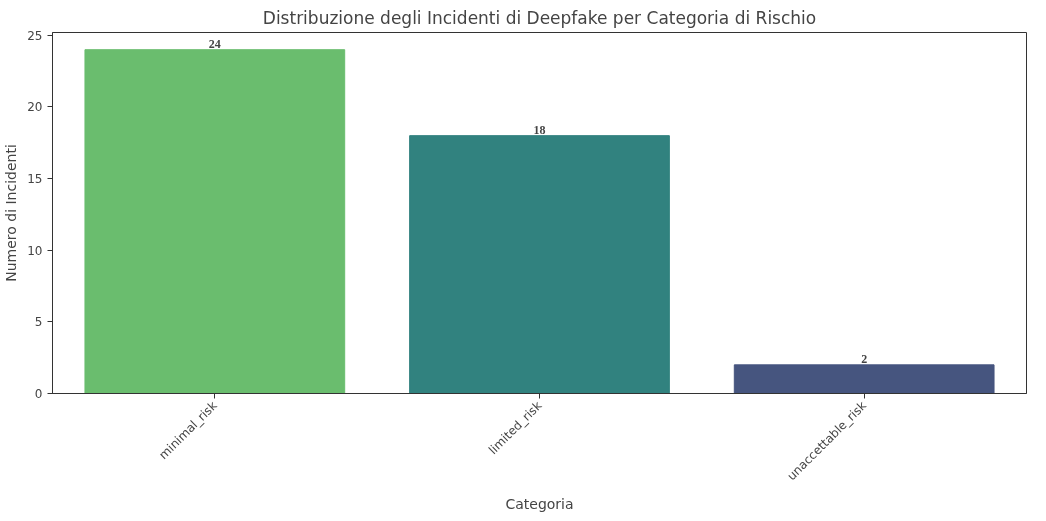  I want to click on data-label: 24, so click(214, 43).